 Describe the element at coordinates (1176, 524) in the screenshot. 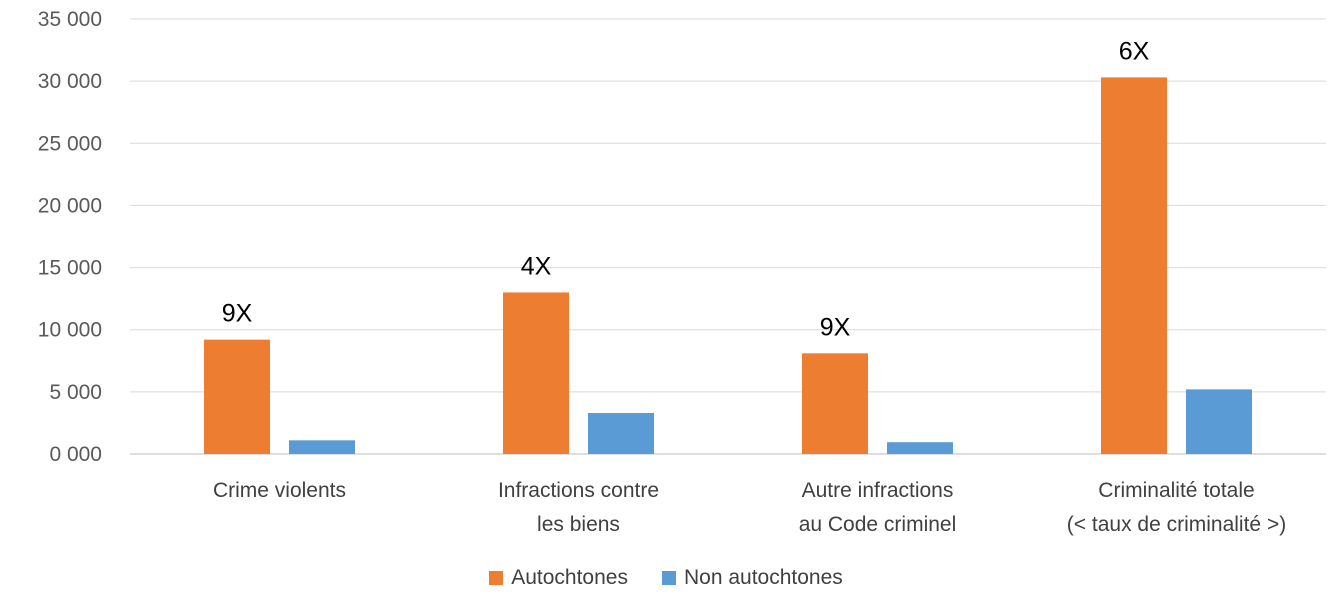

I see `category-label: (< taux de criminalité >)` at that location.